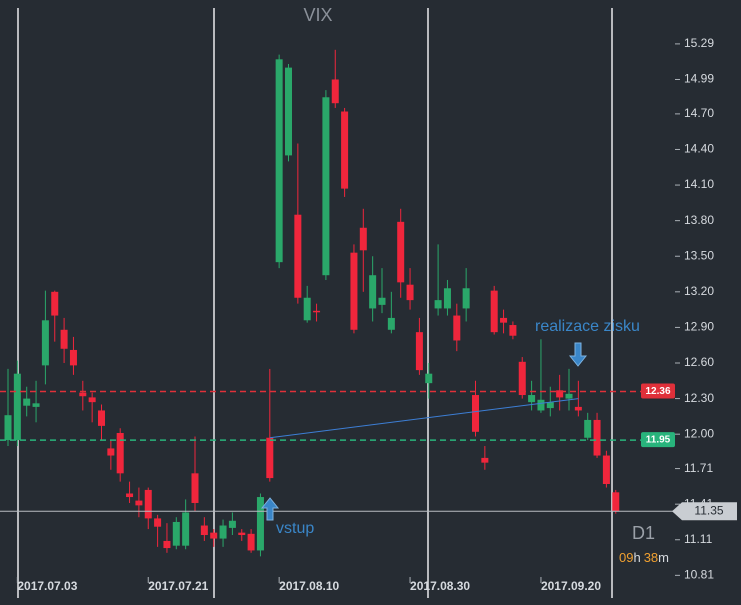  Describe the element at coordinates (708, 510) in the screenshot. I see `current-price-label: 11.35` at that location.